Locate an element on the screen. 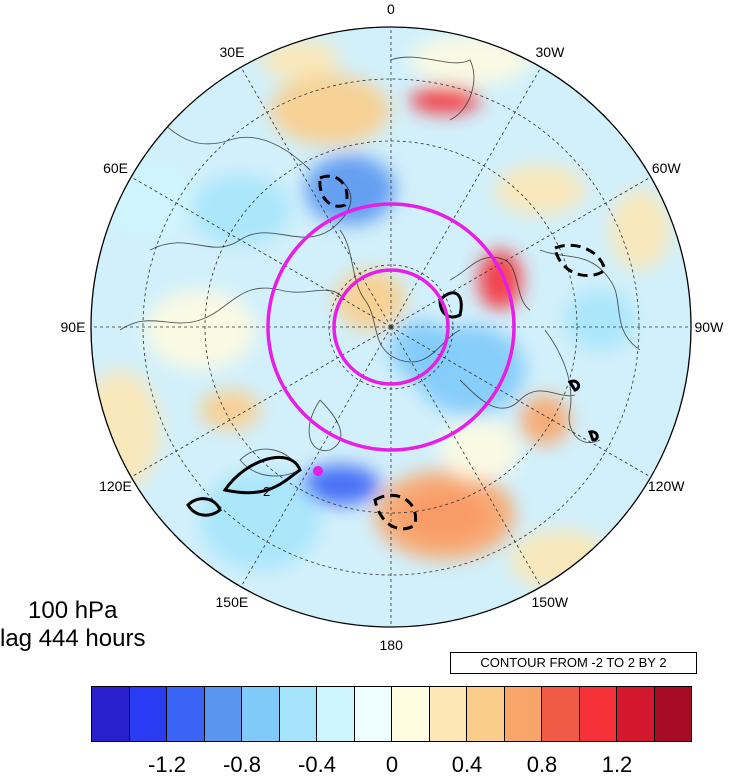  longitude-label: 150W is located at coordinates (550, 602).